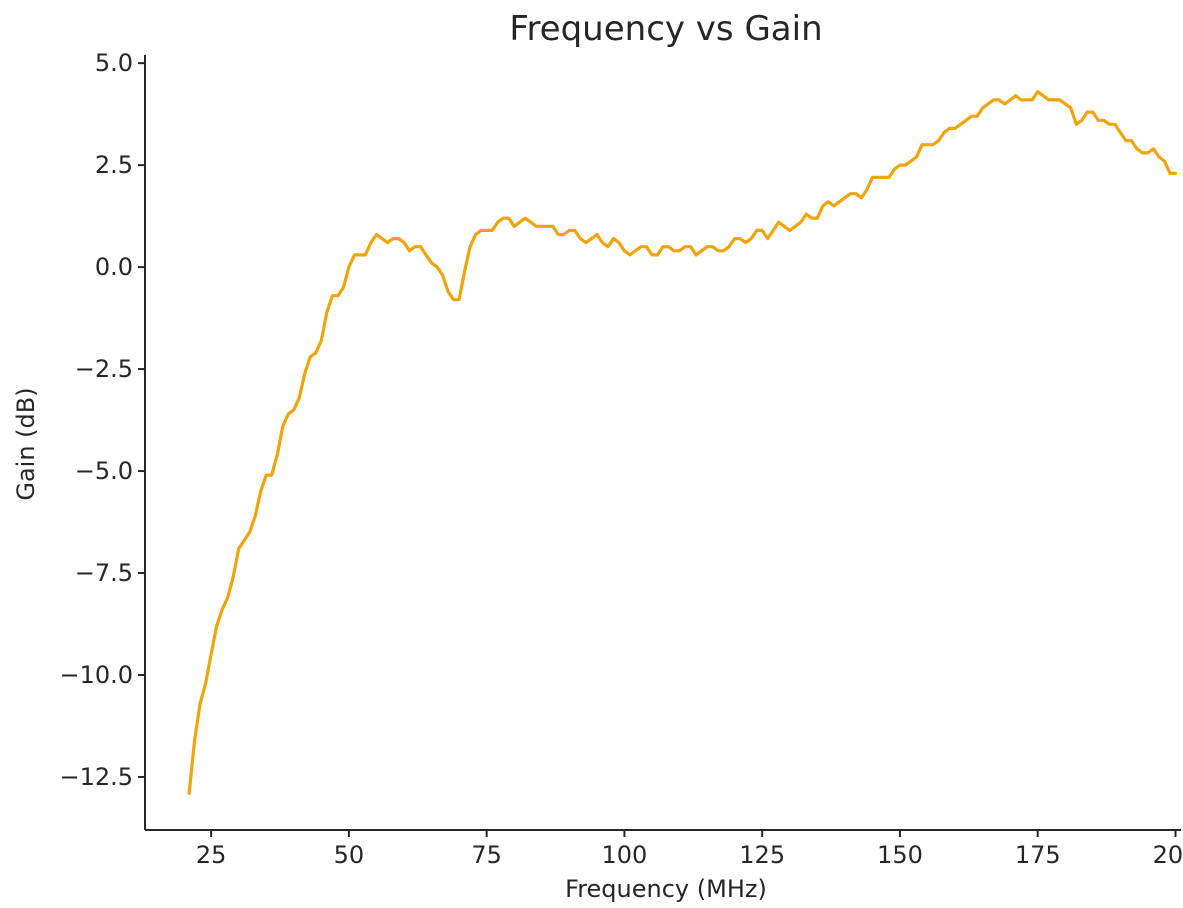 This screenshot has height=908, width=1183. I want to click on x-tick-label: 100, so click(625, 855).